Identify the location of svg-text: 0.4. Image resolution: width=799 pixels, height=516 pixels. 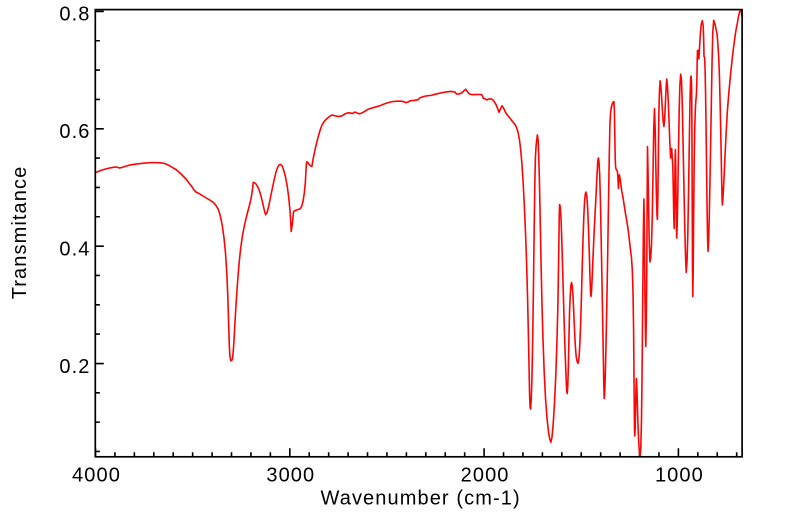
(74, 250).